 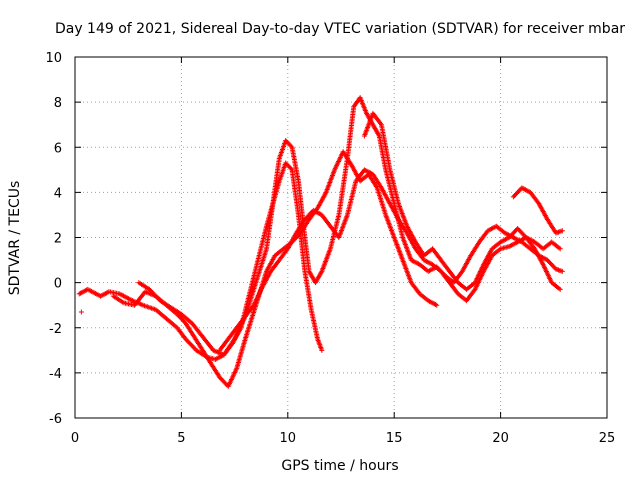 I want to click on x-axis-label: GPS time / hours, so click(x=339, y=466).